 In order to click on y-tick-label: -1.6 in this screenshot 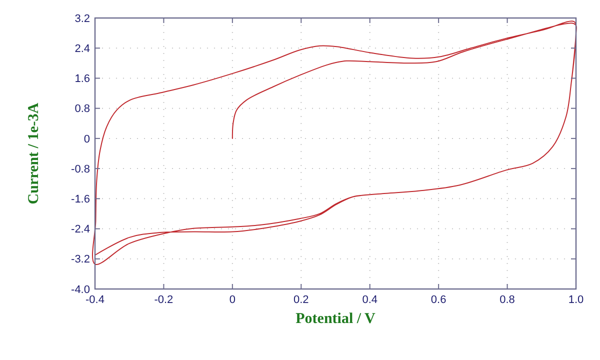, I will do `click(80, 200)`.